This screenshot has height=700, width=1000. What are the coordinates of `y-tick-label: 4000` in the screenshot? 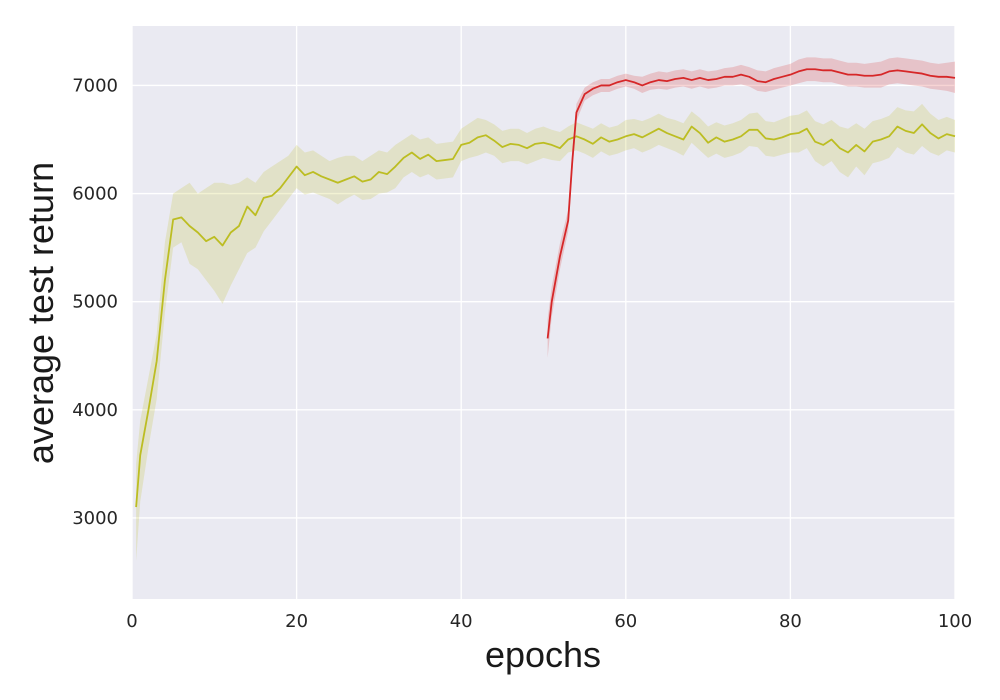 It's located at (95, 410).